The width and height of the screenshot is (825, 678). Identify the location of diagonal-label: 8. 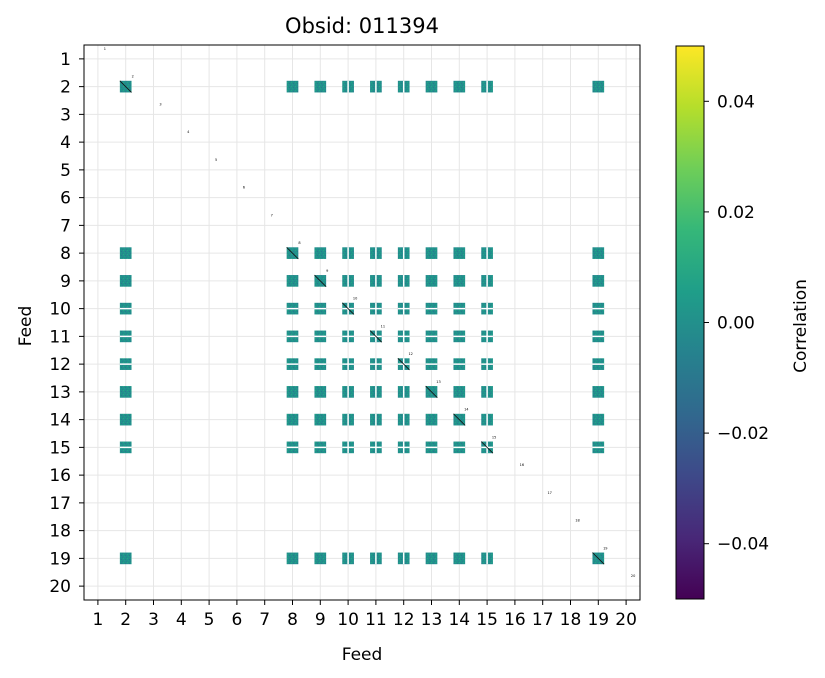
(299, 243).